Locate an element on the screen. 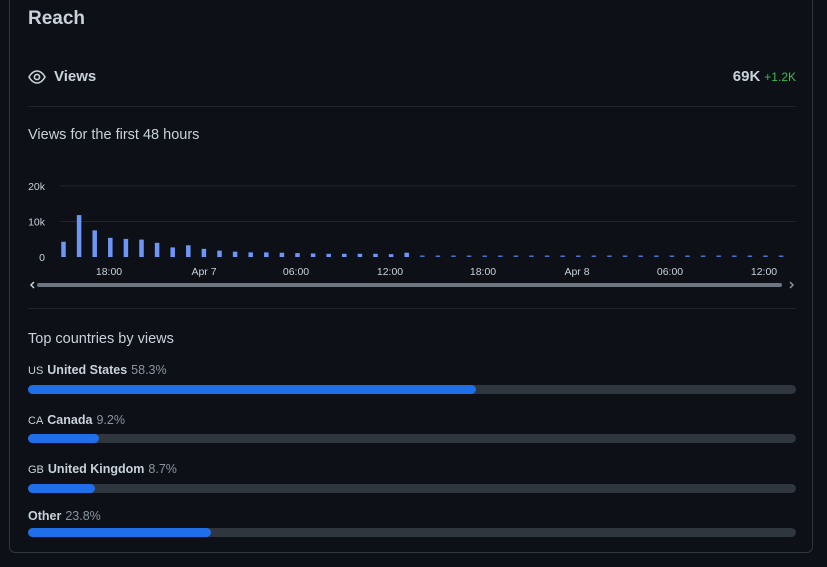 The width and height of the screenshot is (827, 567). country-row: US United States 58.3% is located at coordinates (412, 377).